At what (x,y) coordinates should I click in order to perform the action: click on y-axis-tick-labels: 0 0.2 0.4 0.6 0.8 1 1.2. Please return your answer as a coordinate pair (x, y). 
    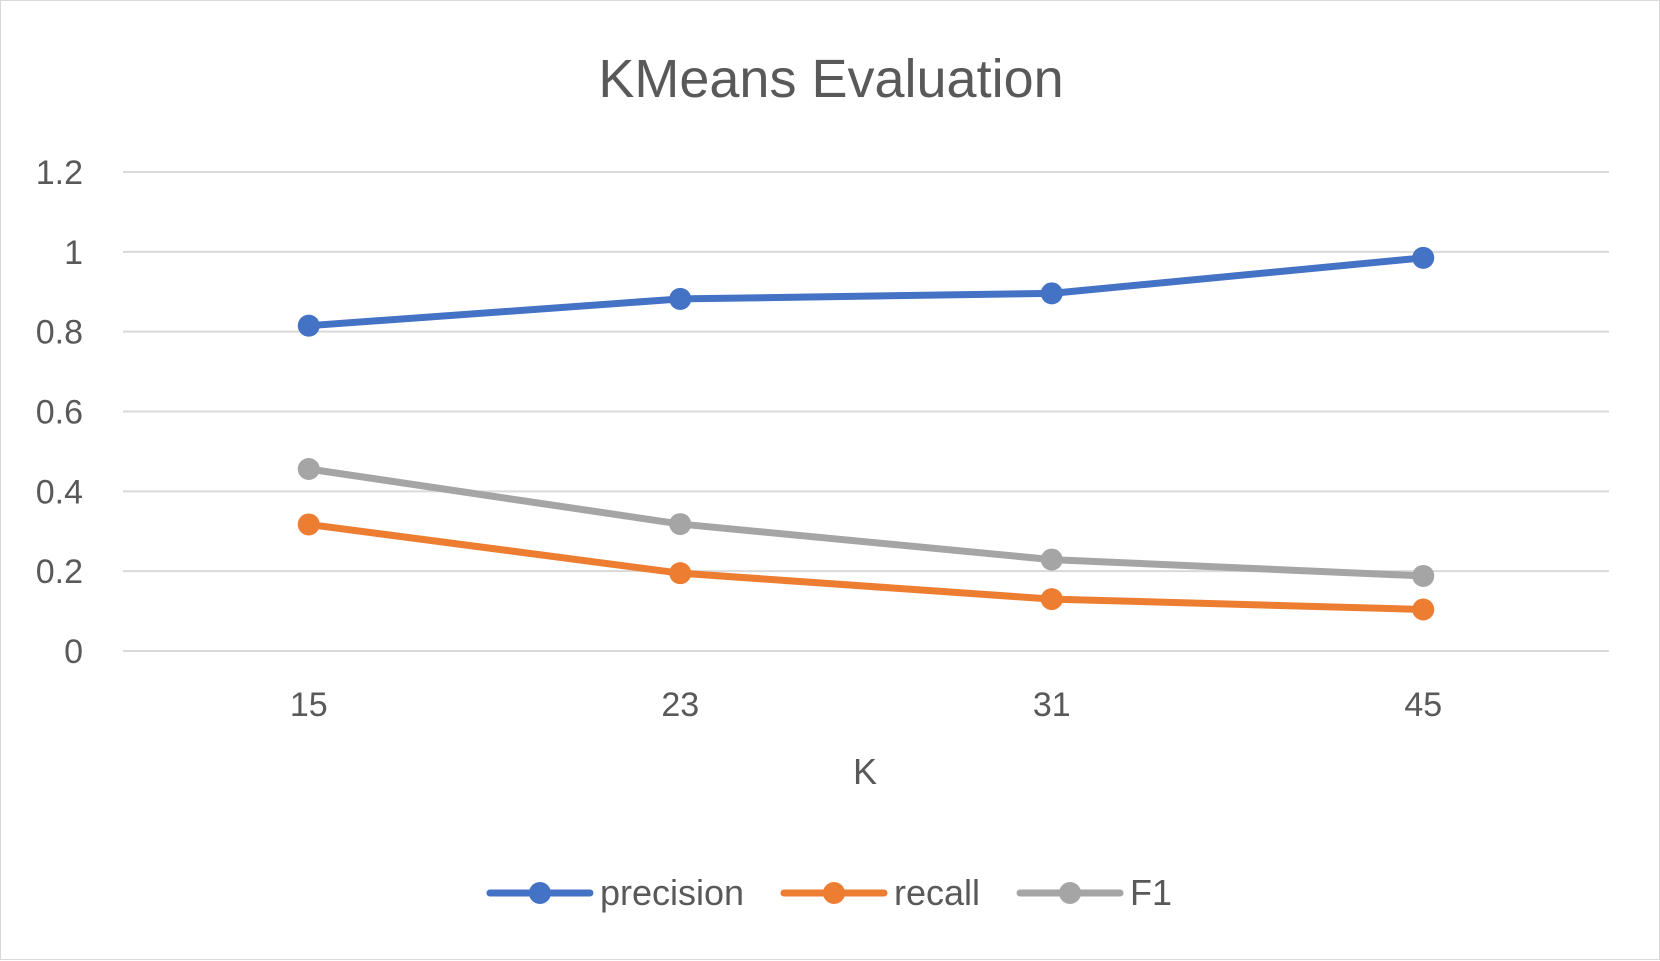
    Looking at the image, I should click on (59, 412).